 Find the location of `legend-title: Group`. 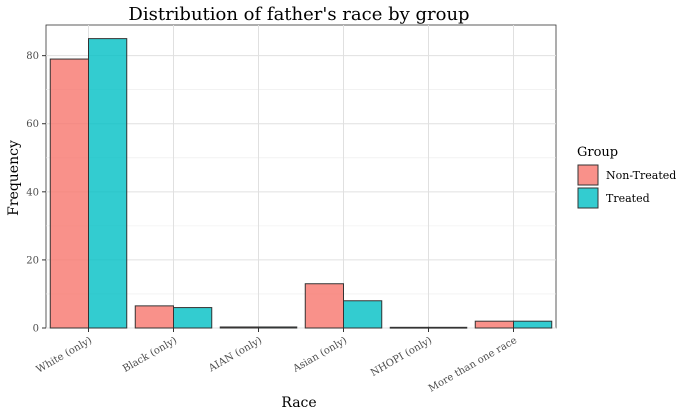

legend-title: Group is located at coordinates (597, 152).